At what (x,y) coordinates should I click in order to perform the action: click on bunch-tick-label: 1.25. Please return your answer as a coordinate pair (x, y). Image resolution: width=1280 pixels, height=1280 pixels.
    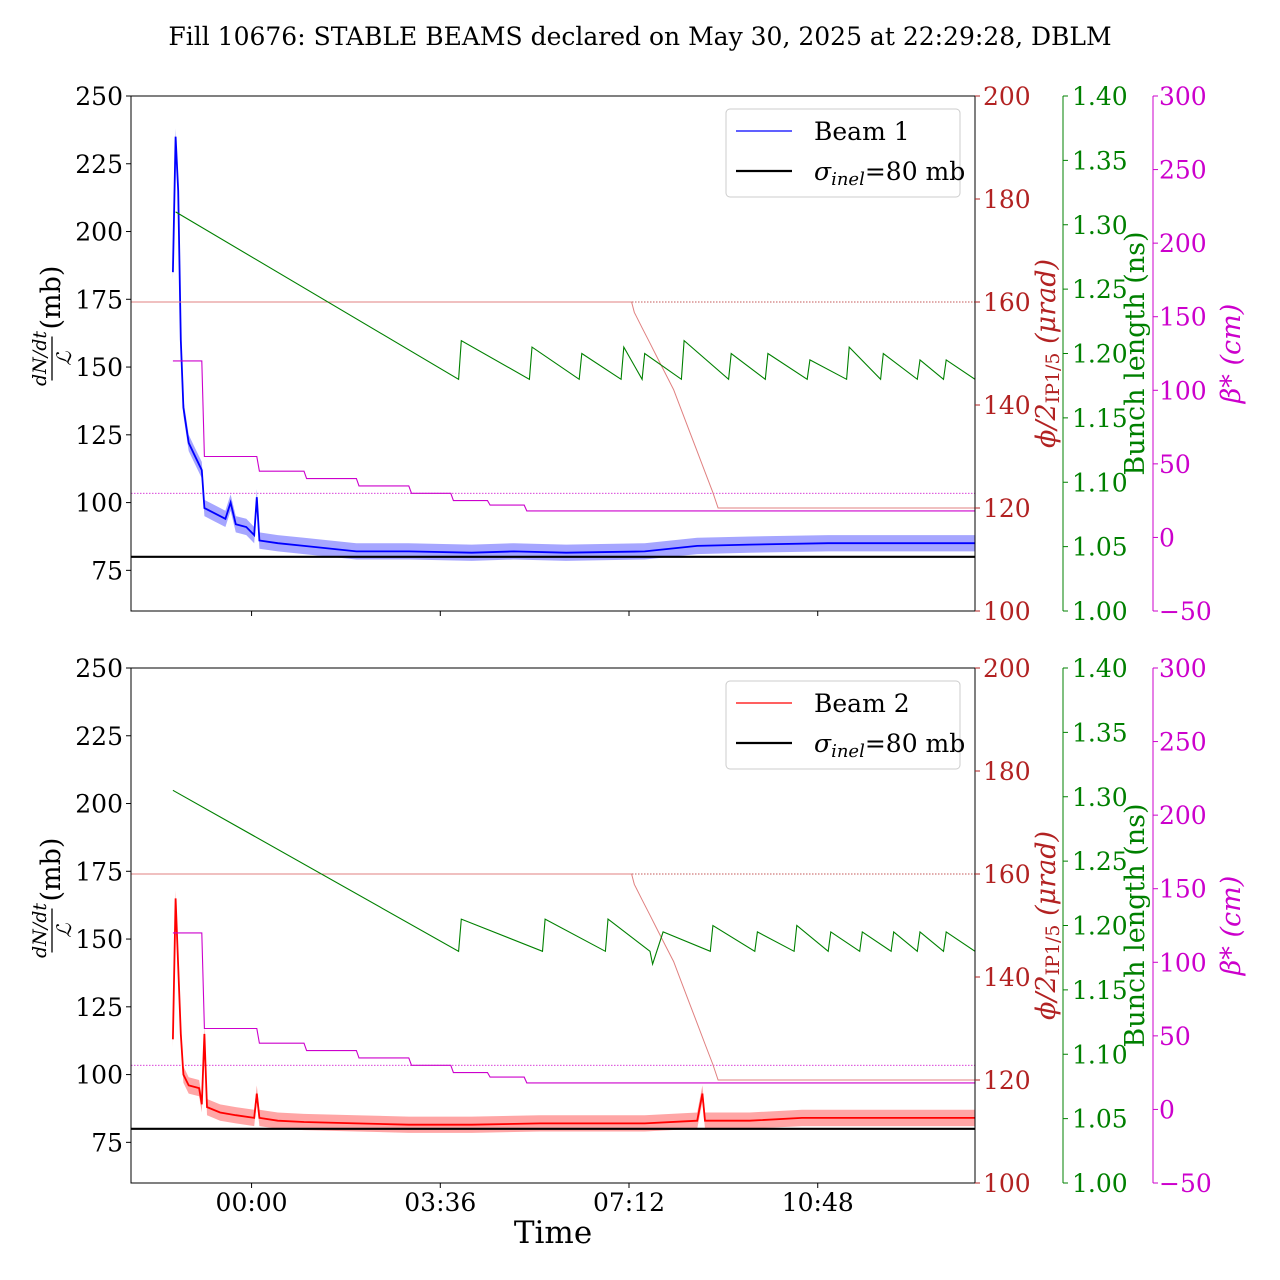
    Looking at the image, I should click on (1100, 861).